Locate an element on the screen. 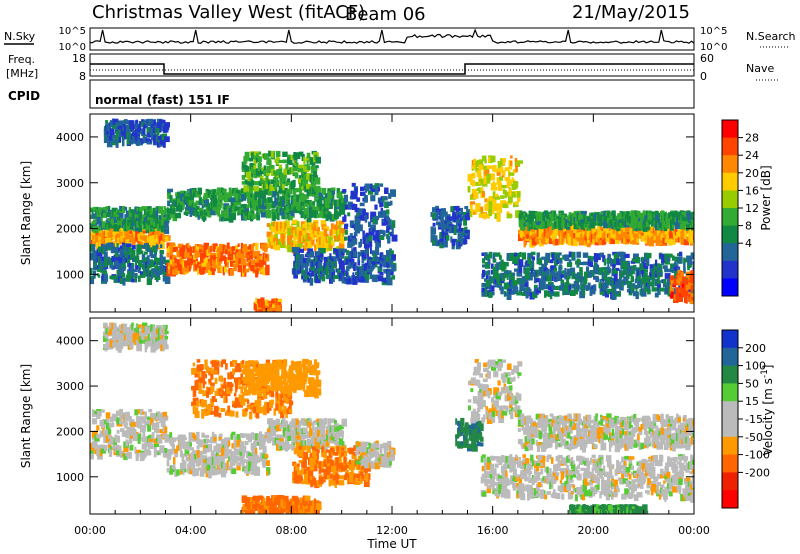 This screenshot has width=800, height=554. noise-tick-bottom-right: 10^0 is located at coordinates (713, 47).